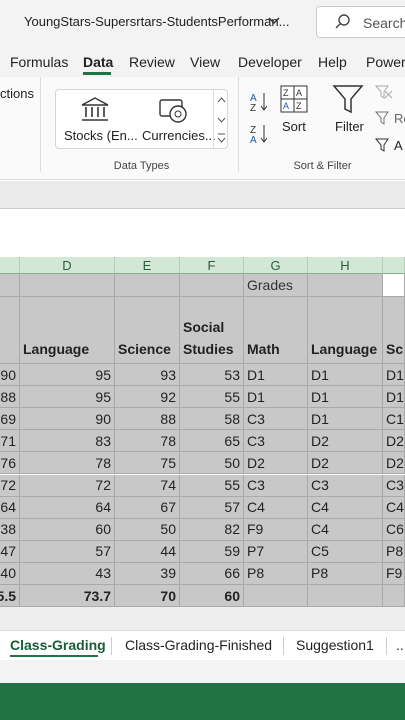 The image size is (405, 720). What do you see at coordinates (394, 419) in the screenshot?
I see `cell: C1` at bounding box center [394, 419].